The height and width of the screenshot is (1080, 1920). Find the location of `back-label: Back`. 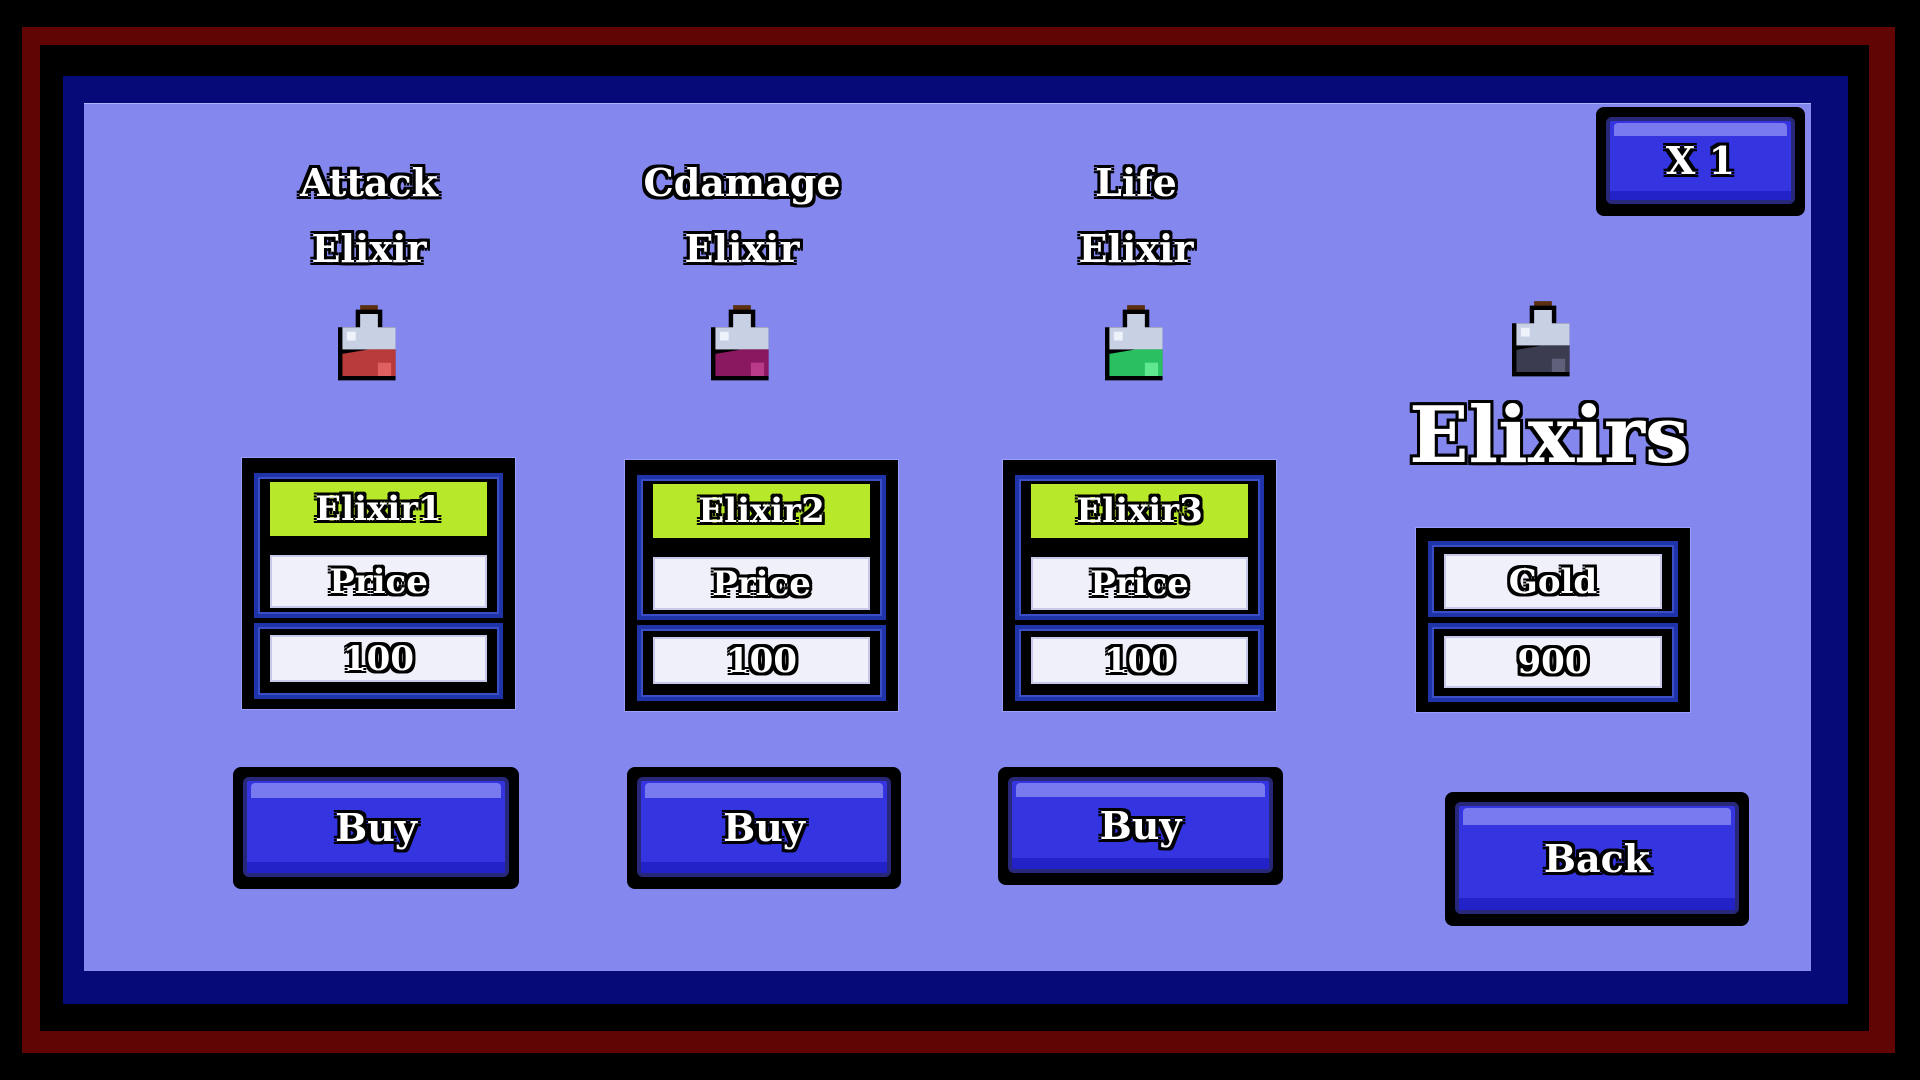

back-label: Back is located at coordinates (1597, 858).